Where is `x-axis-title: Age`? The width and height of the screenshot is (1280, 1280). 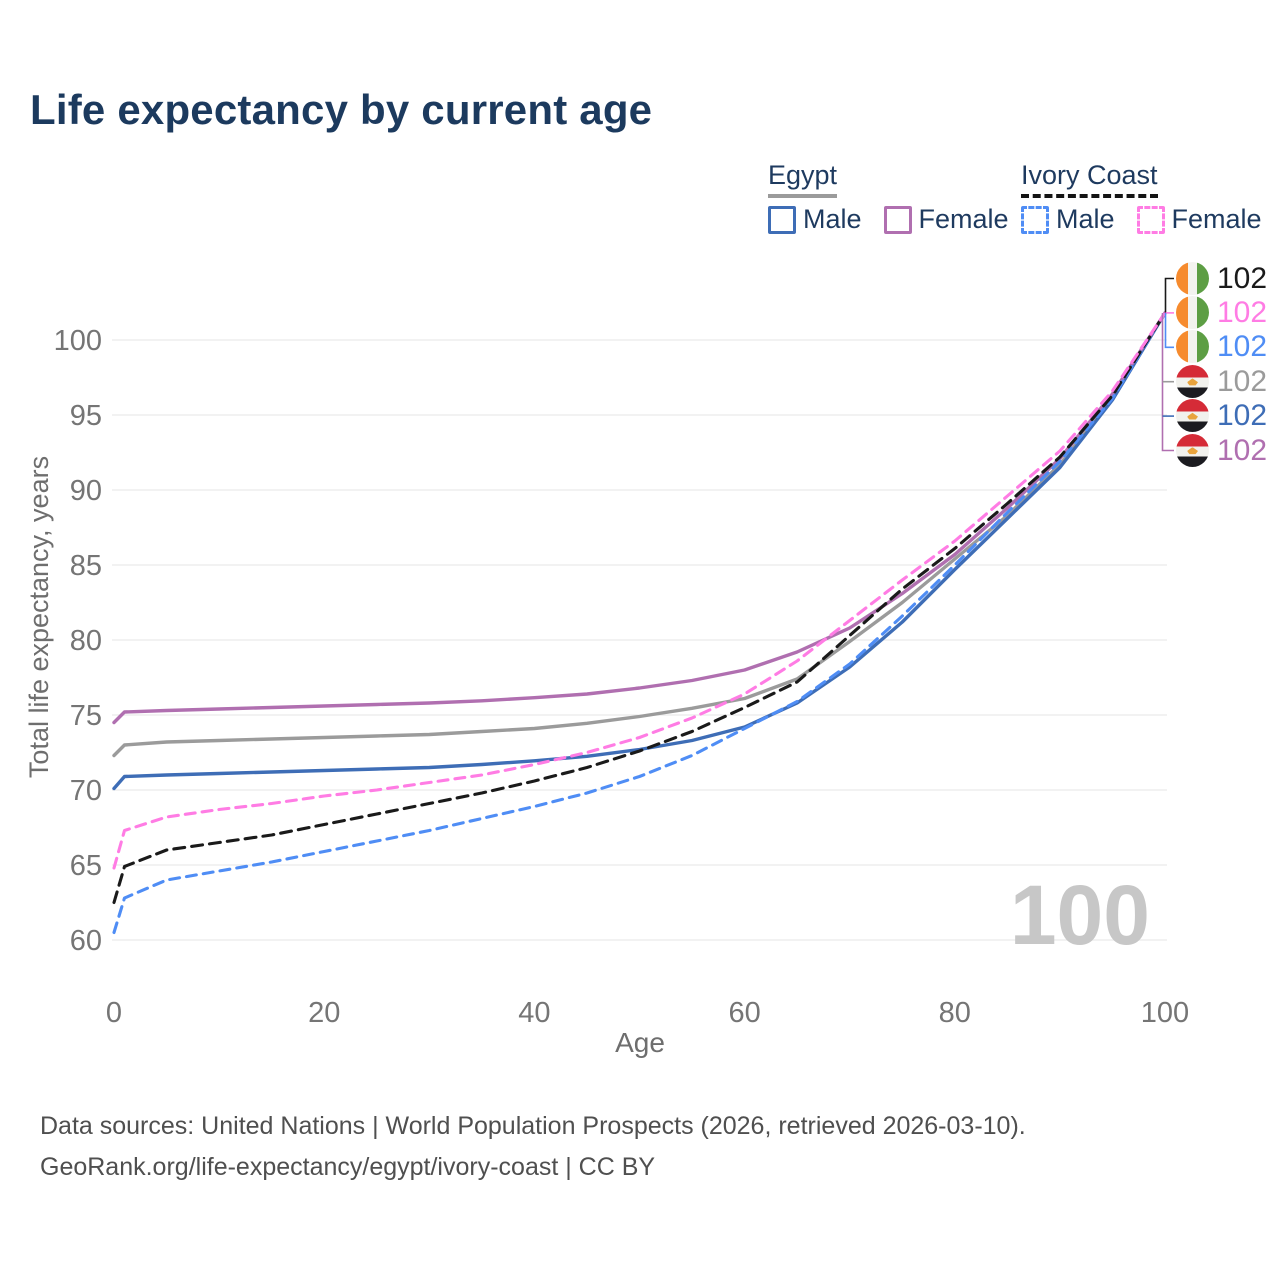 x-axis-title: Age is located at coordinates (640, 1042).